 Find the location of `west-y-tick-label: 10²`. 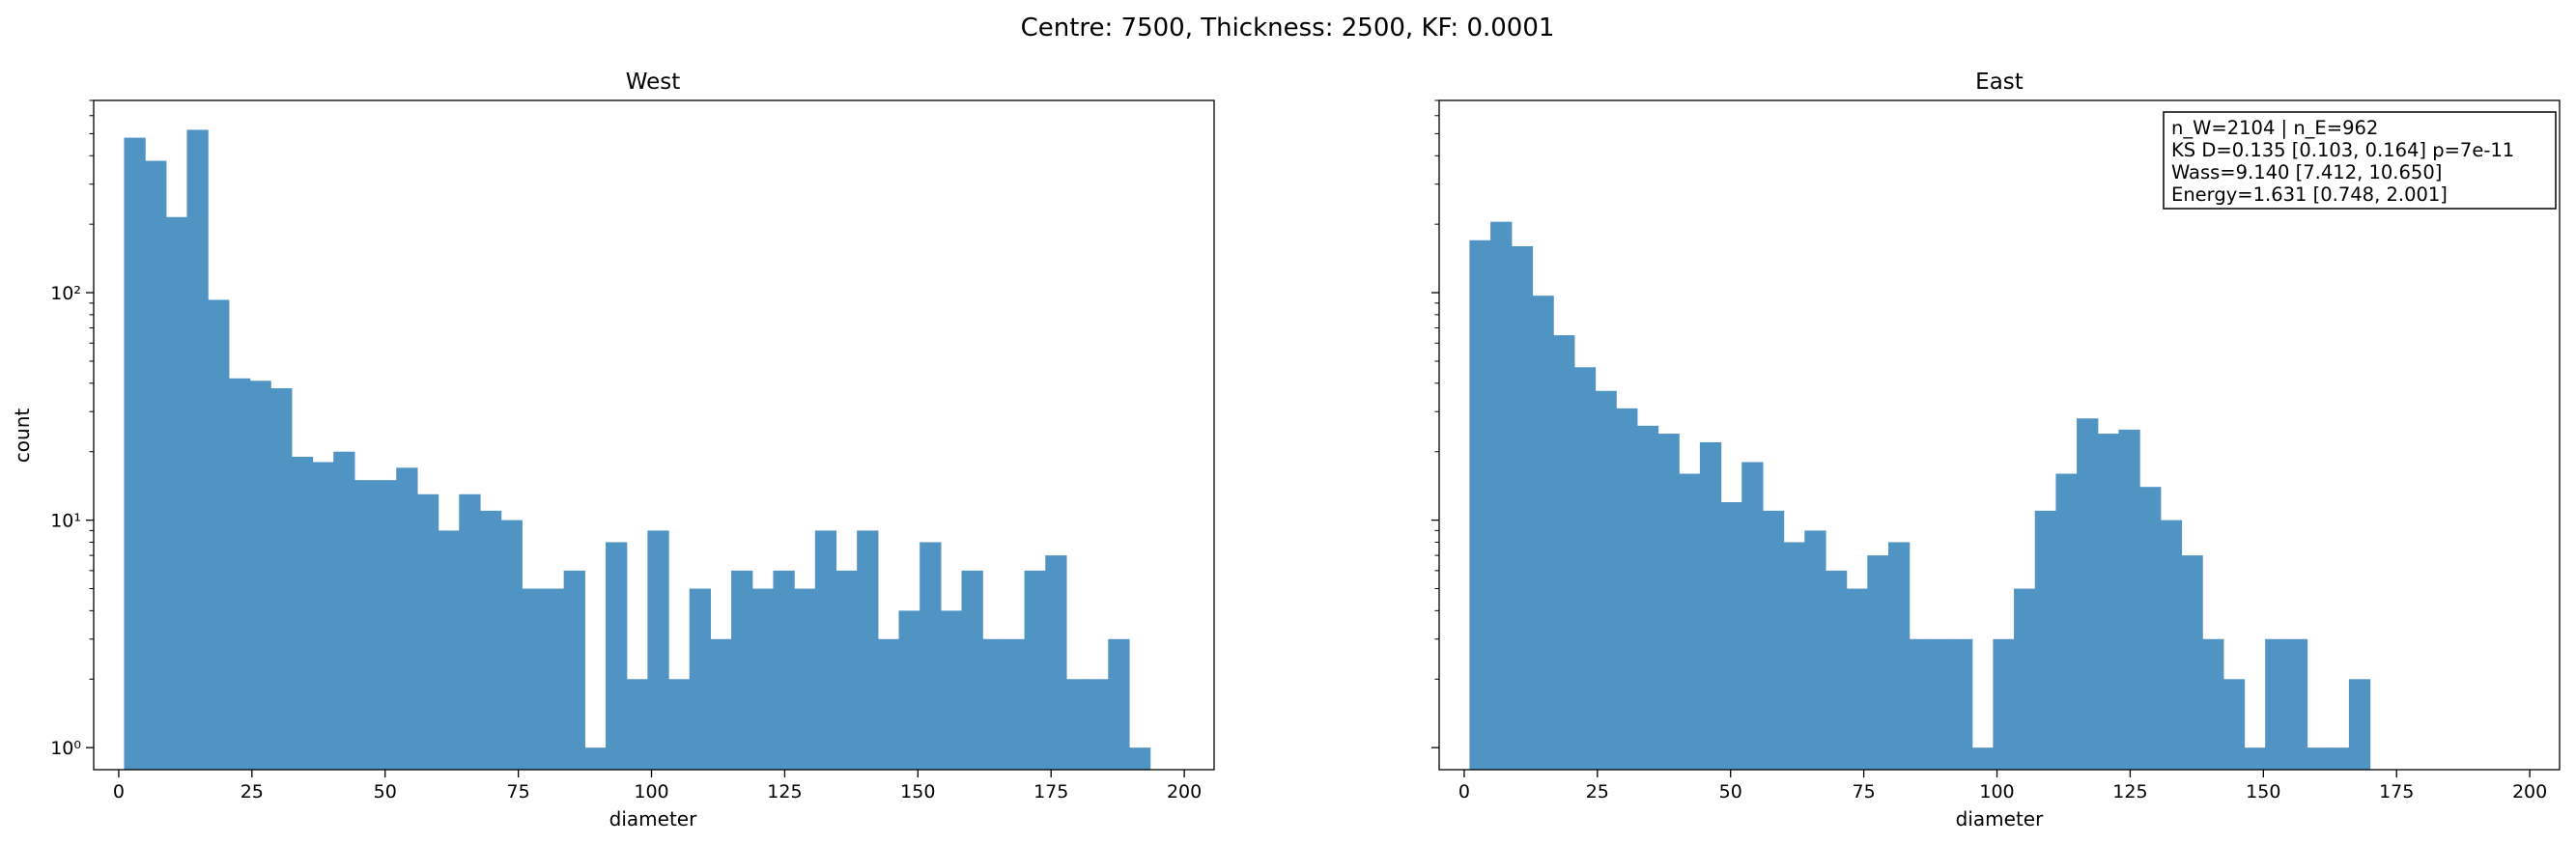

west-y-tick-label: 10² is located at coordinates (65, 293).